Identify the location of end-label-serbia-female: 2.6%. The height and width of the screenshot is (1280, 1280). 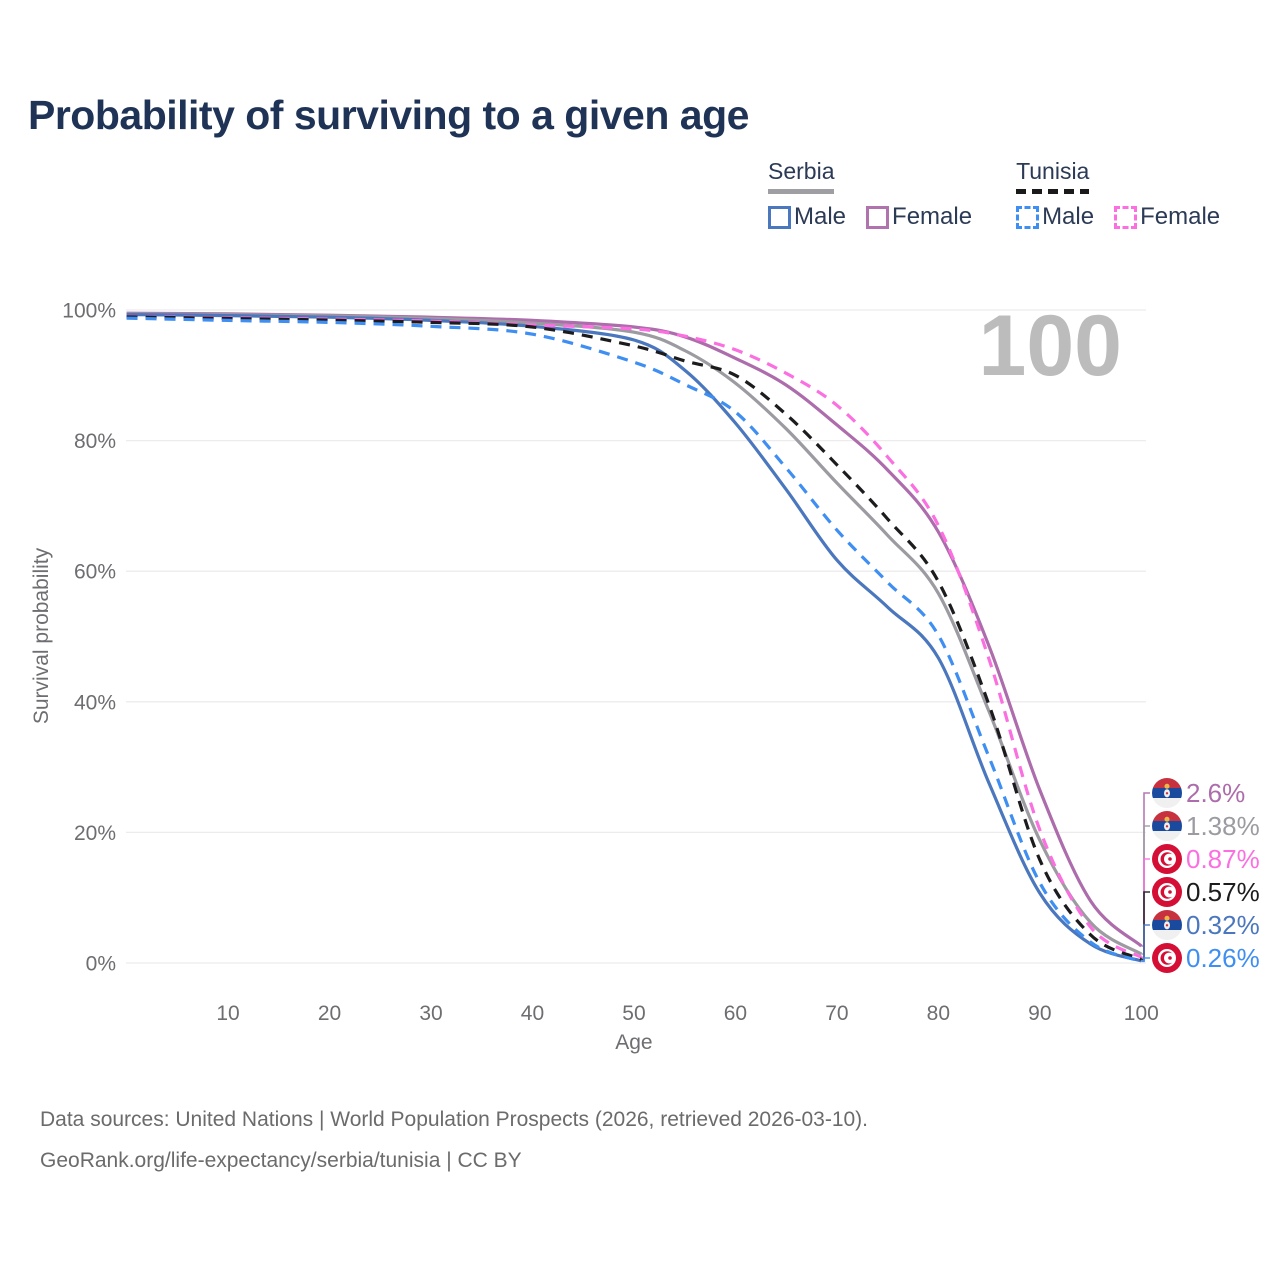
(1193, 862).